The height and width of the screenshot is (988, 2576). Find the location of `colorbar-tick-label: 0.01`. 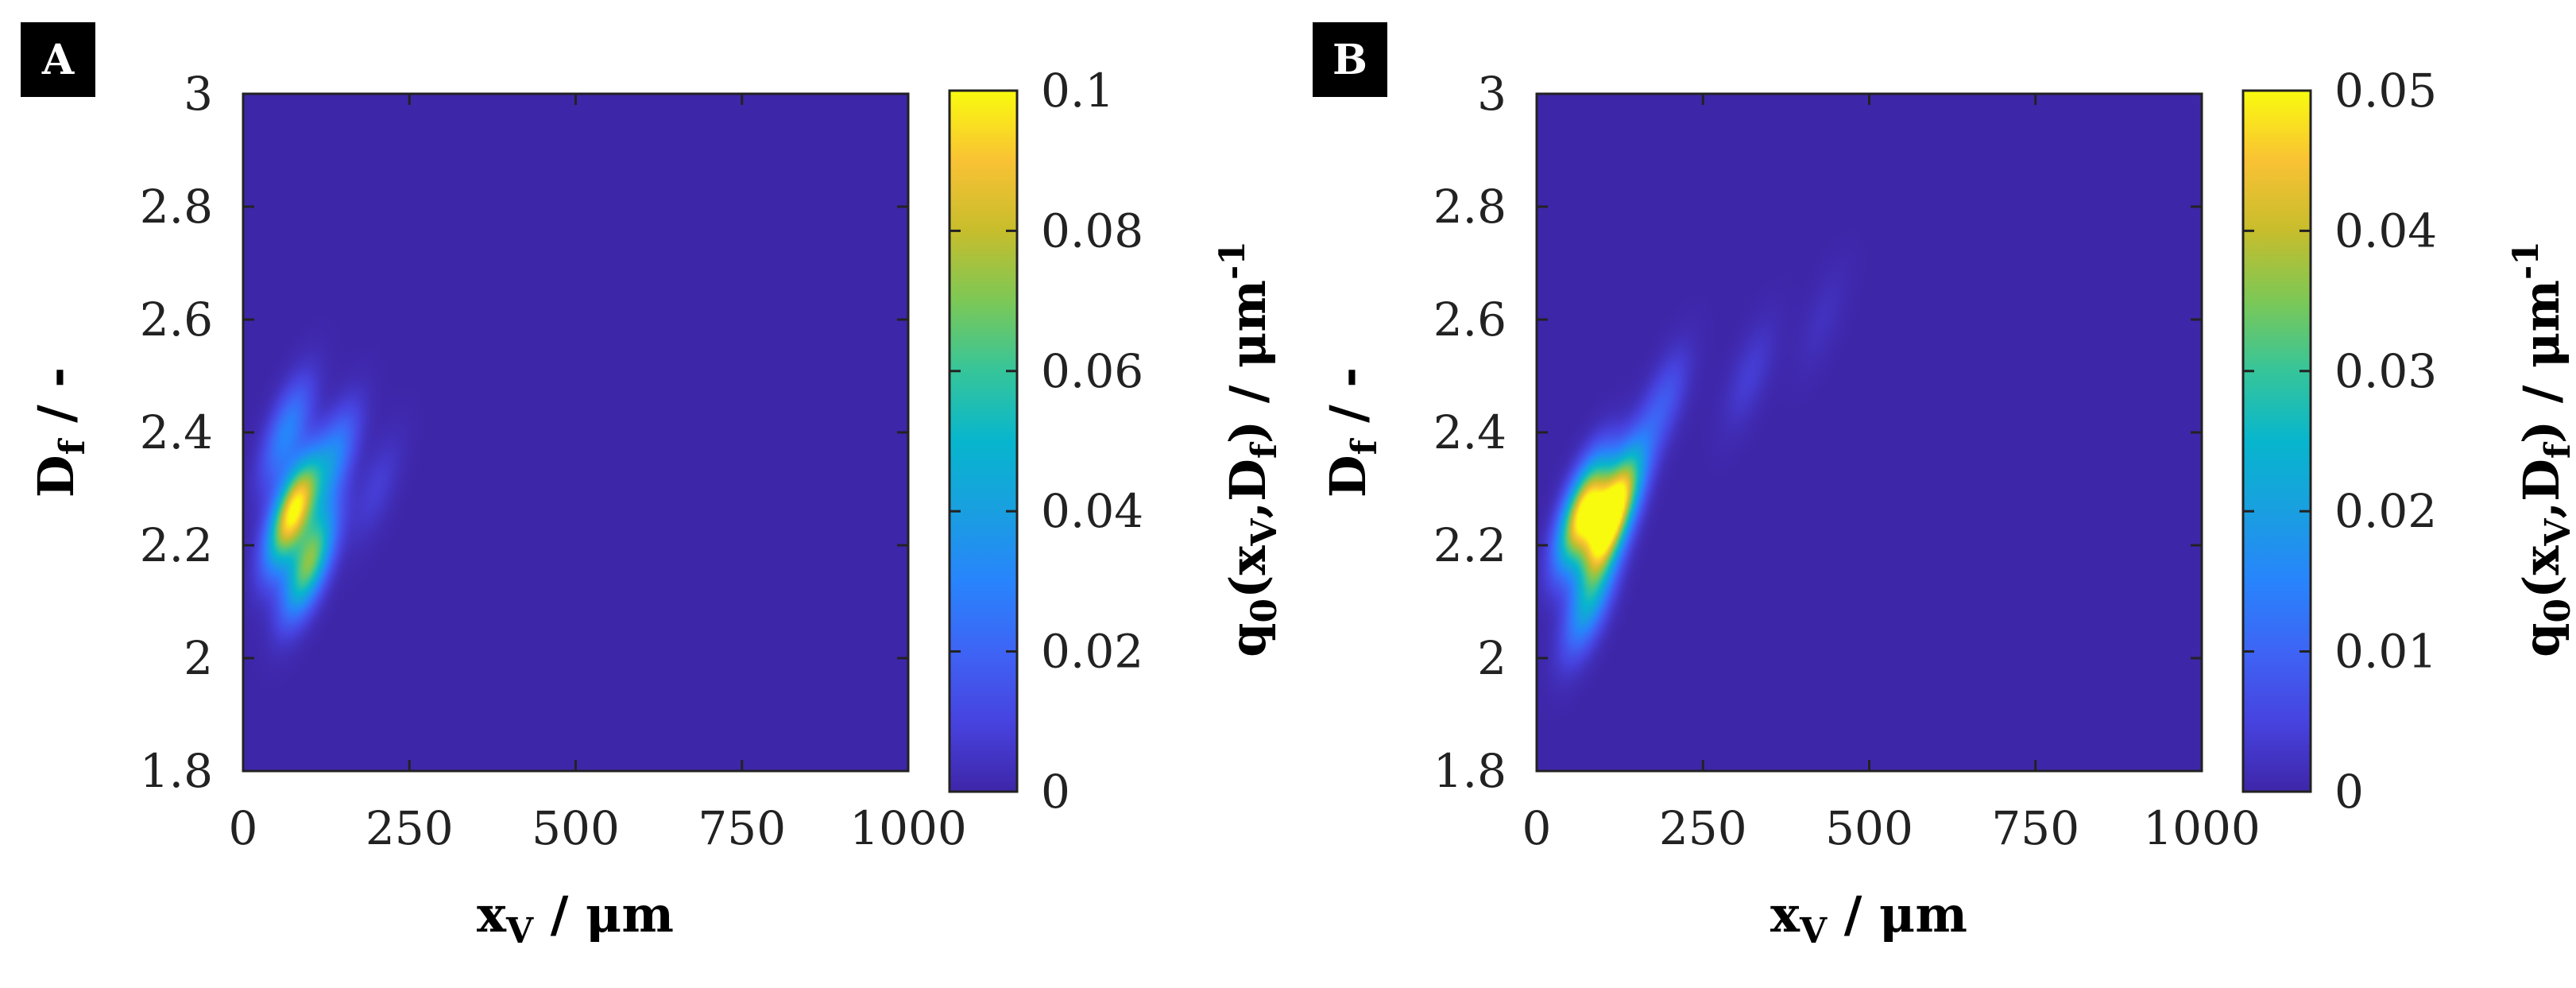

colorbar-tick-label: 0.01 is located at coordinates (2385, 652).